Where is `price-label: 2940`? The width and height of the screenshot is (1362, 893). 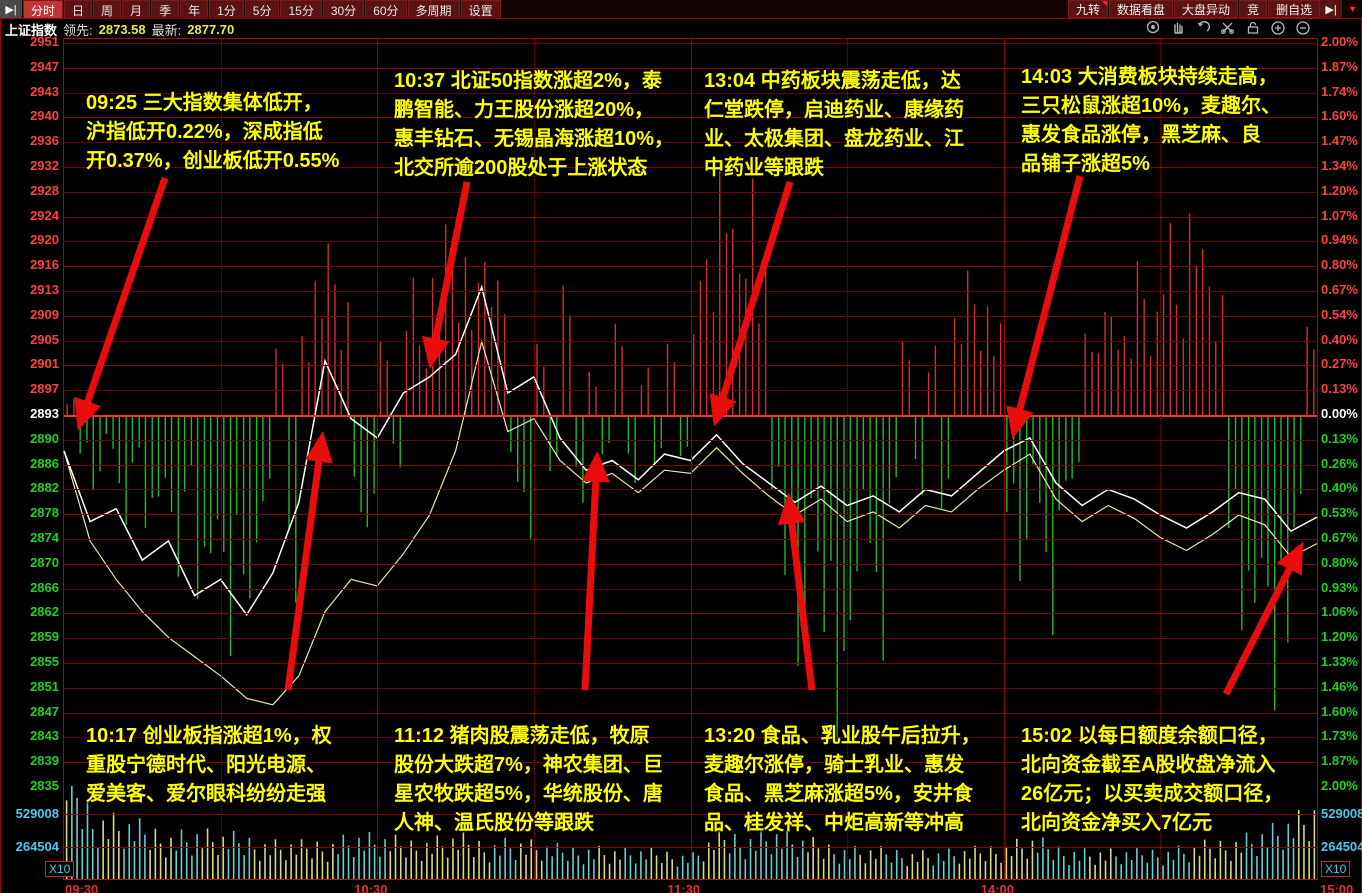 price-label: 2940 is located at coordinates (44, 116).